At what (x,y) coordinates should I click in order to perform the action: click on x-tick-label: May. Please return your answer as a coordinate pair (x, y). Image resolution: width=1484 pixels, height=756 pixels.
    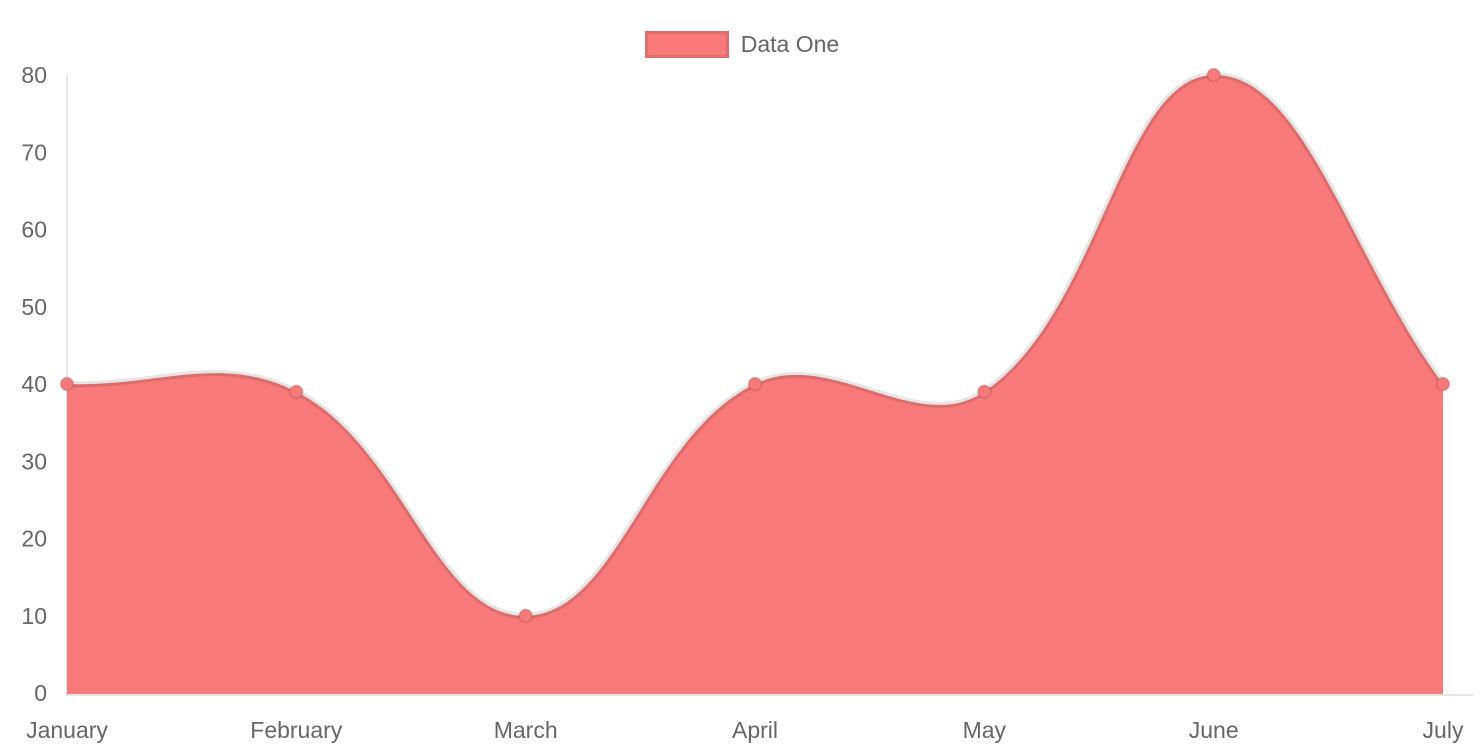
    Looking at the image, I should click on (985, 730).